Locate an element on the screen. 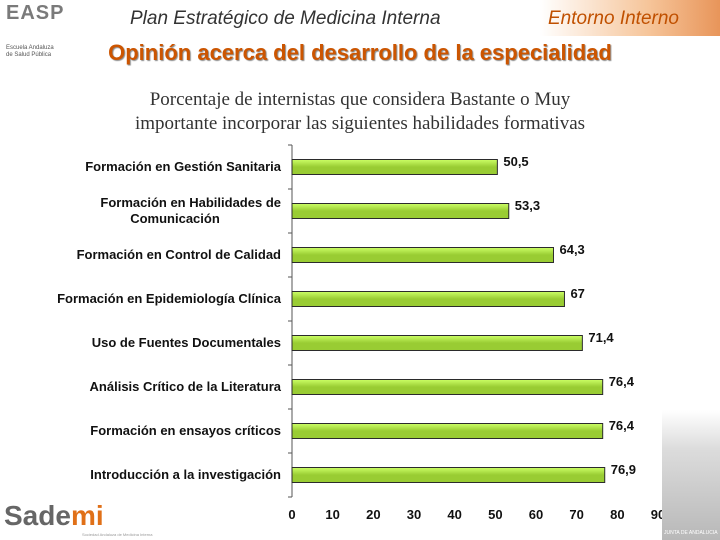  data-label: 71,4 is located at coordinates (601, 337).